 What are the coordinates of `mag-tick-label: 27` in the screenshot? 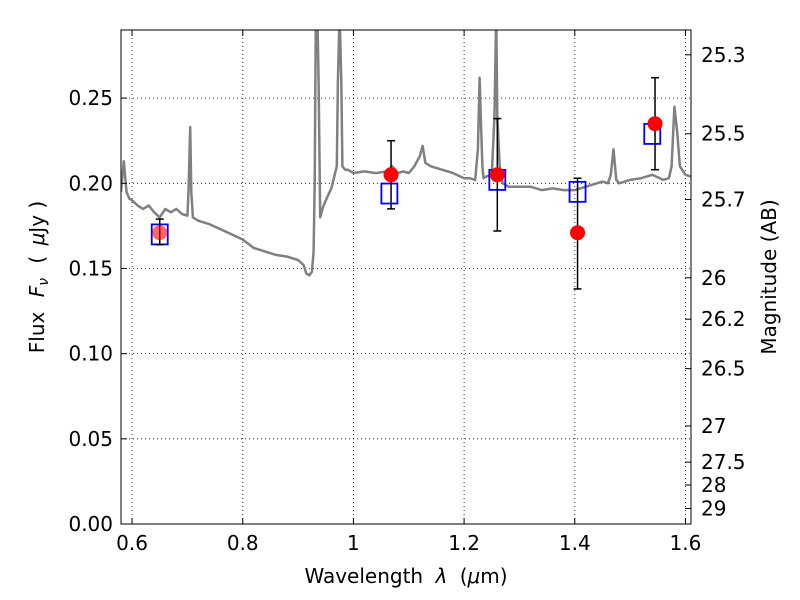 It's located at (713, 426).